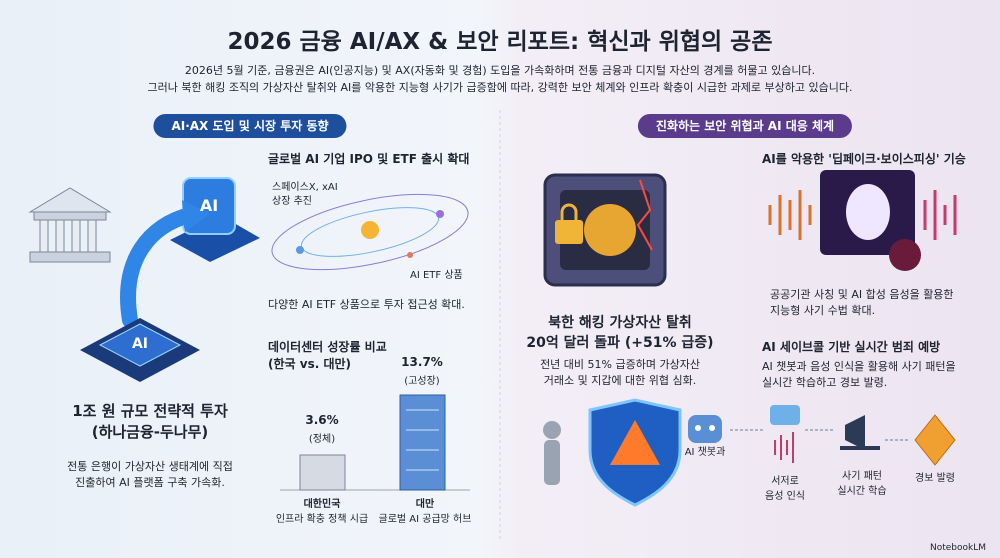 The width and height of the screenshot is (1000, 558). I want to click on flow-label: 경보 발령, so click(935, 478).